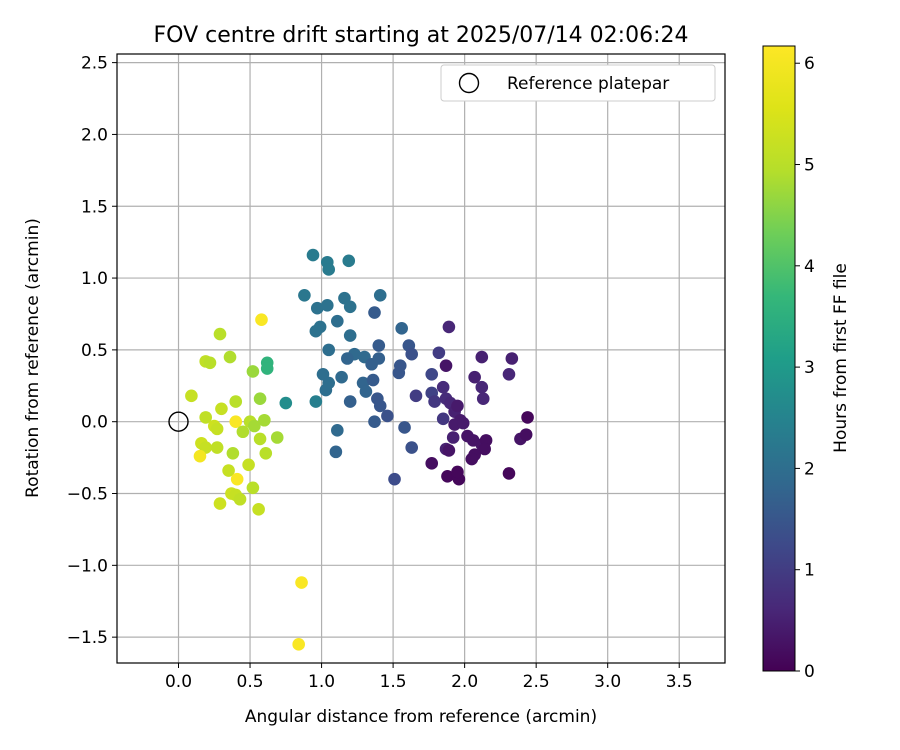 This screenshot has width=900, height=750. What do you see at coordinates (178, 682) in the screenshot?
I see `x-tick-label: 0.0` at bounding box center [178, 682].